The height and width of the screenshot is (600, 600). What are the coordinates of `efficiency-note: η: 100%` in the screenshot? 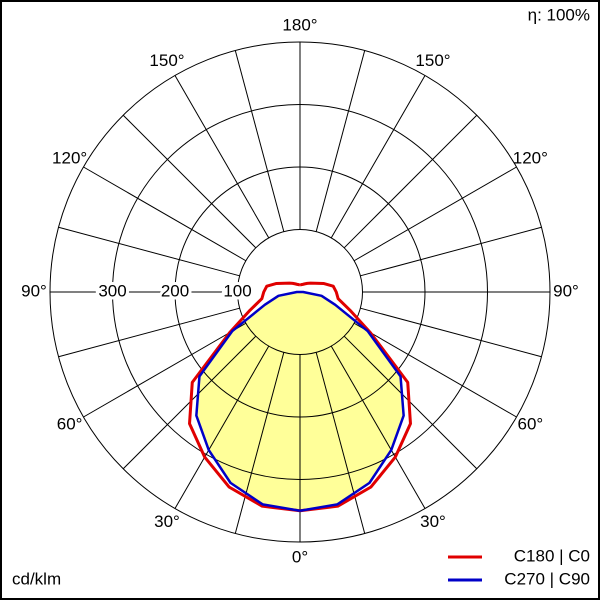 It's located at (559, 14).